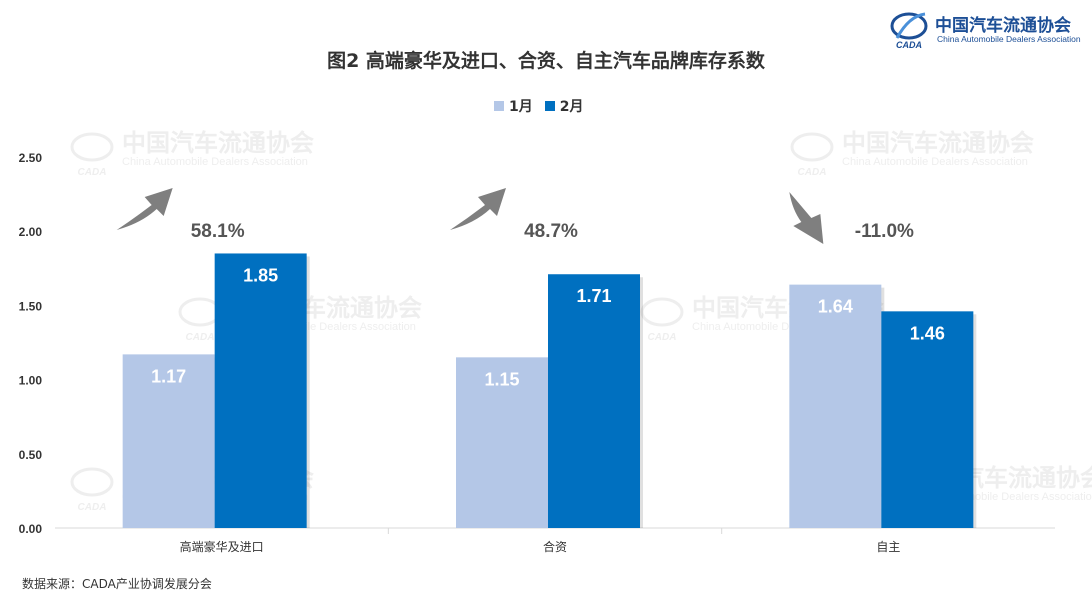 Image resolution: width=1092 pixels, height=601 pixels. What do you see at coordinates (499, 106) in the screenshot?
I see `legend-swatch-jan` at bounding box center [499, 106].